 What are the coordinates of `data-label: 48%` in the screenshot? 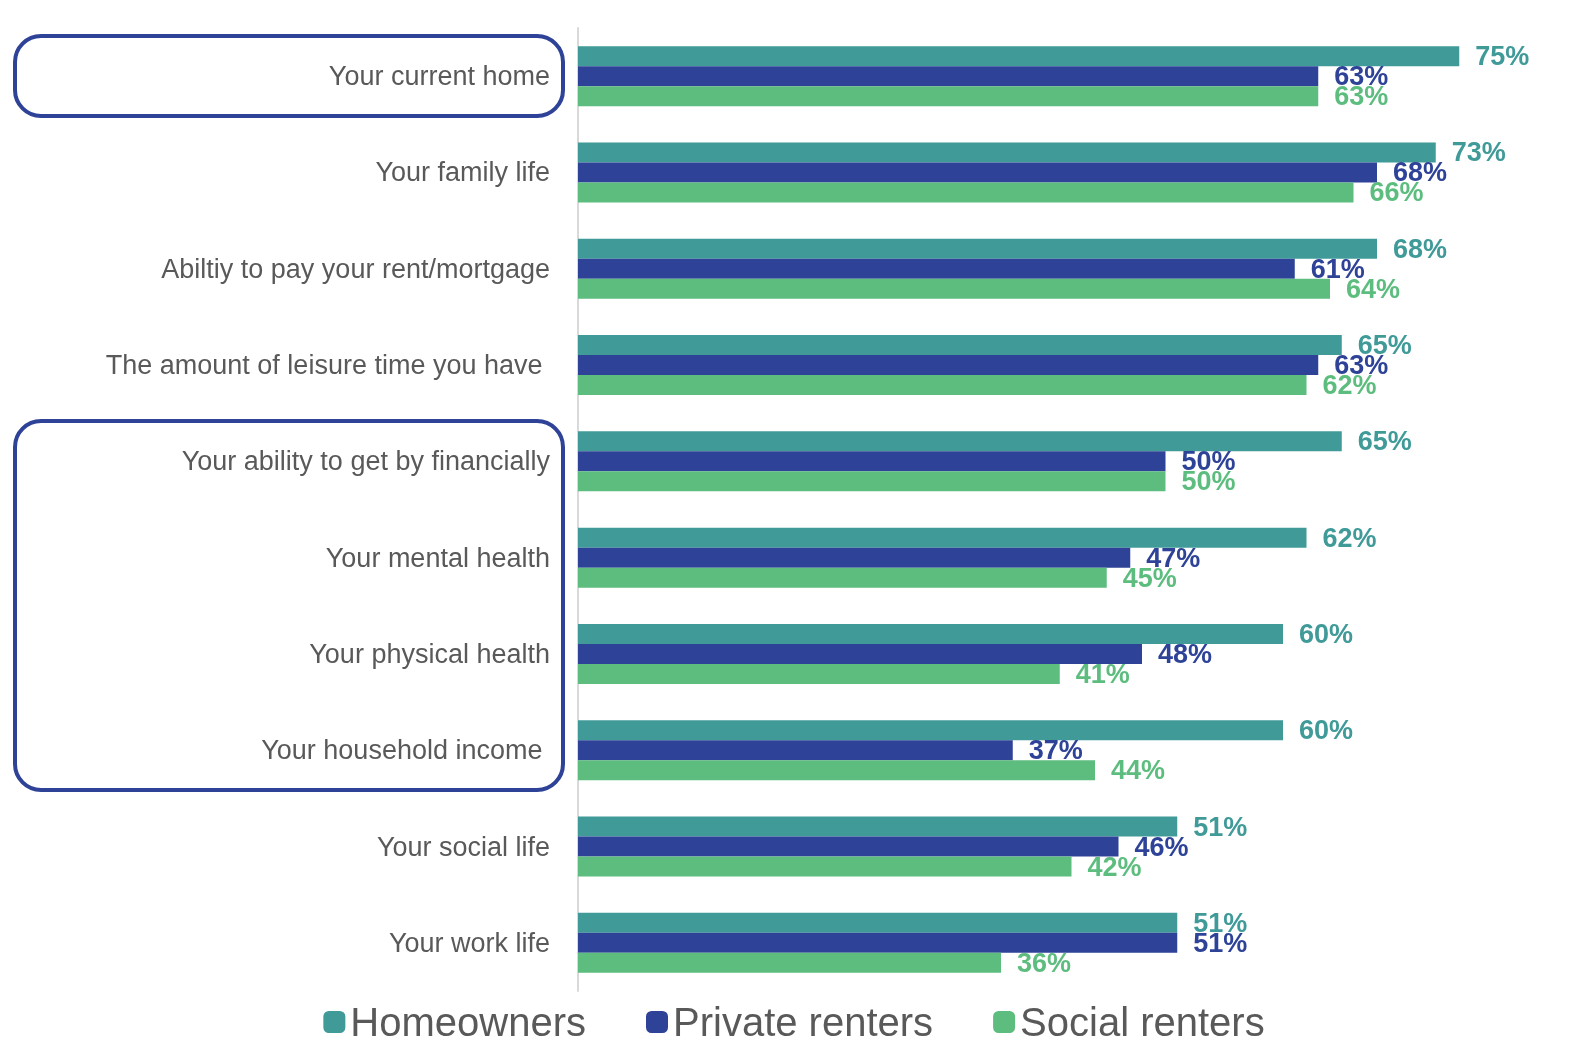 It's located at (1185, 653).